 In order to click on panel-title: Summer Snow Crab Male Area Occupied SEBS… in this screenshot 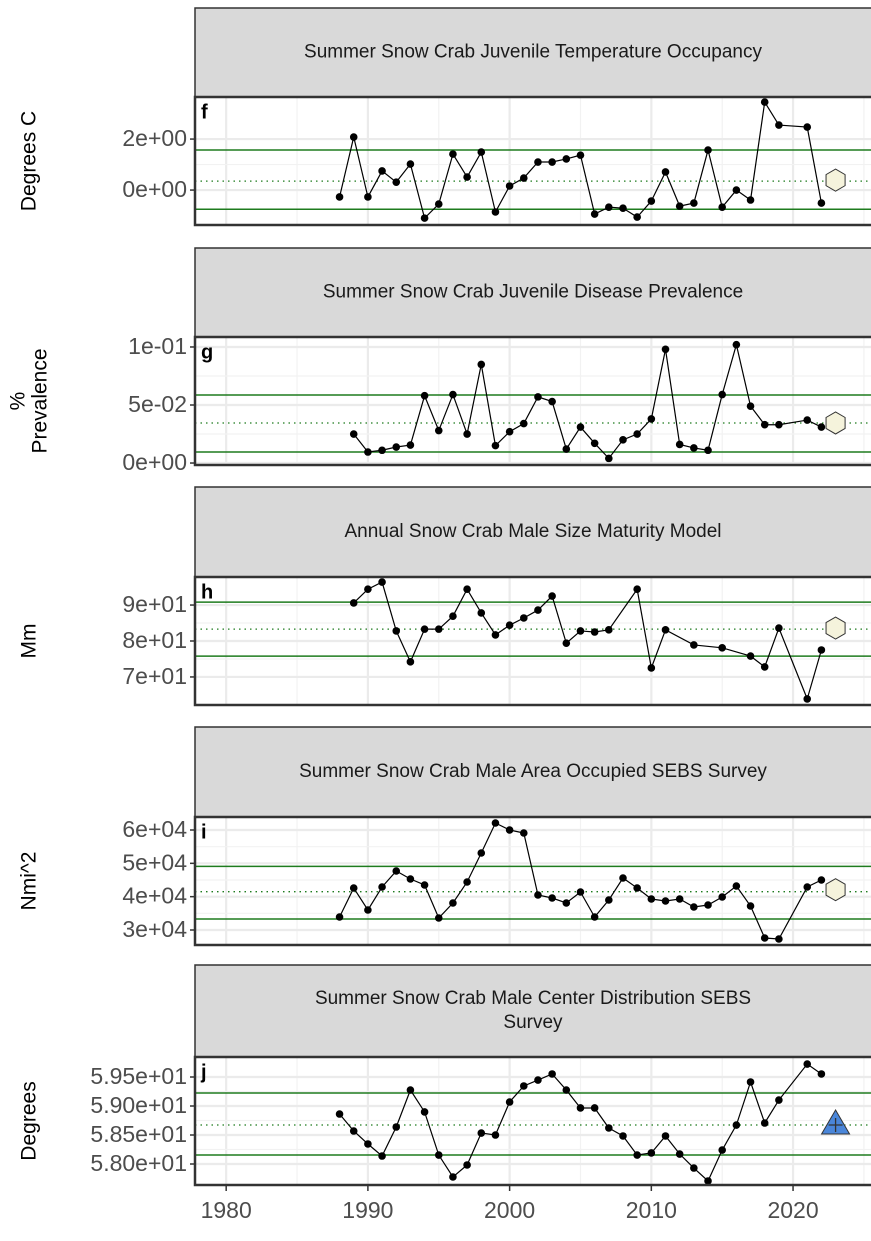, I will do `click(533, 771)`.